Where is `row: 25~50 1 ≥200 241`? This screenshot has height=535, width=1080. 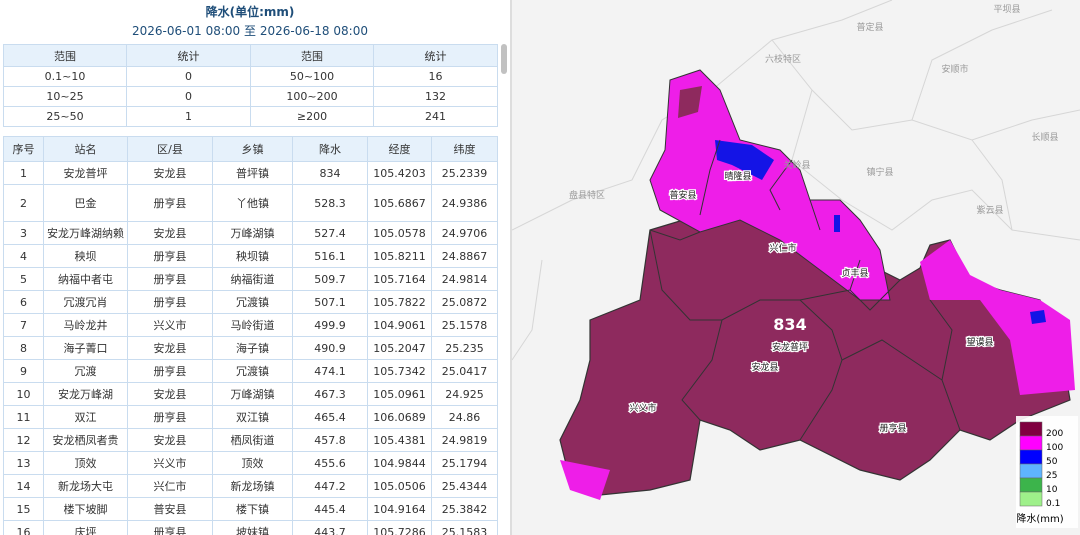 row: 25~50 1 ≥200 241 is located at coordinates (250, 116).